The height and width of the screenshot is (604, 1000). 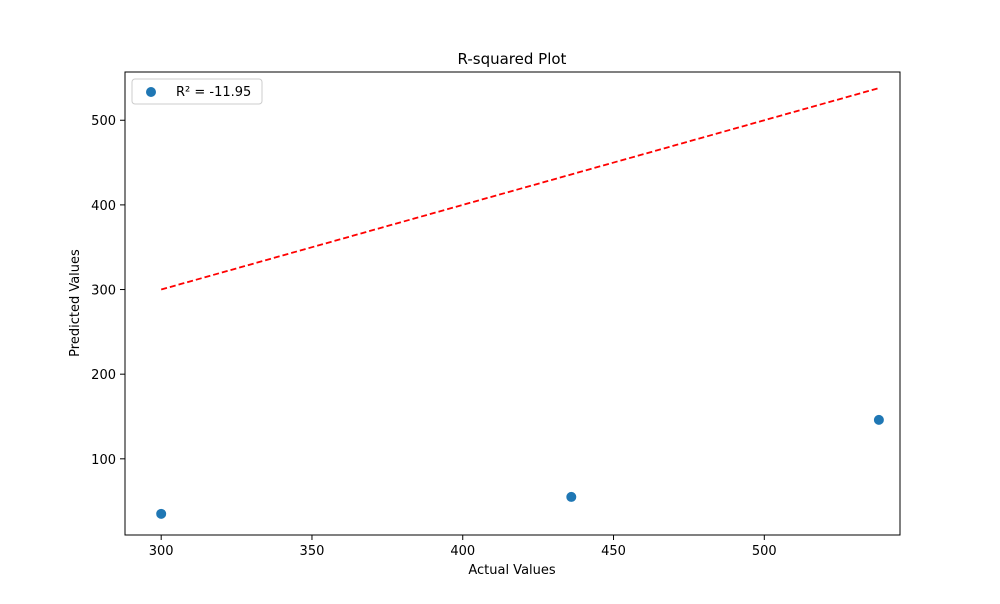 What do you see at coordinates (312, 551) in the screenshot?
I see `x-tick-label-1: 350` at bounding box center [312, 551].